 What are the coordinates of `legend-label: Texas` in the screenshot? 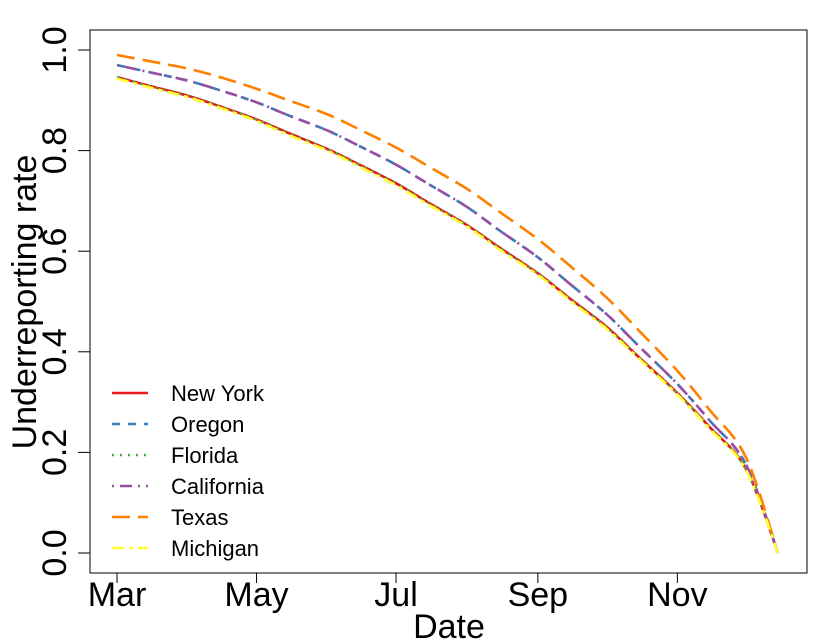 It's located at (199, 517).